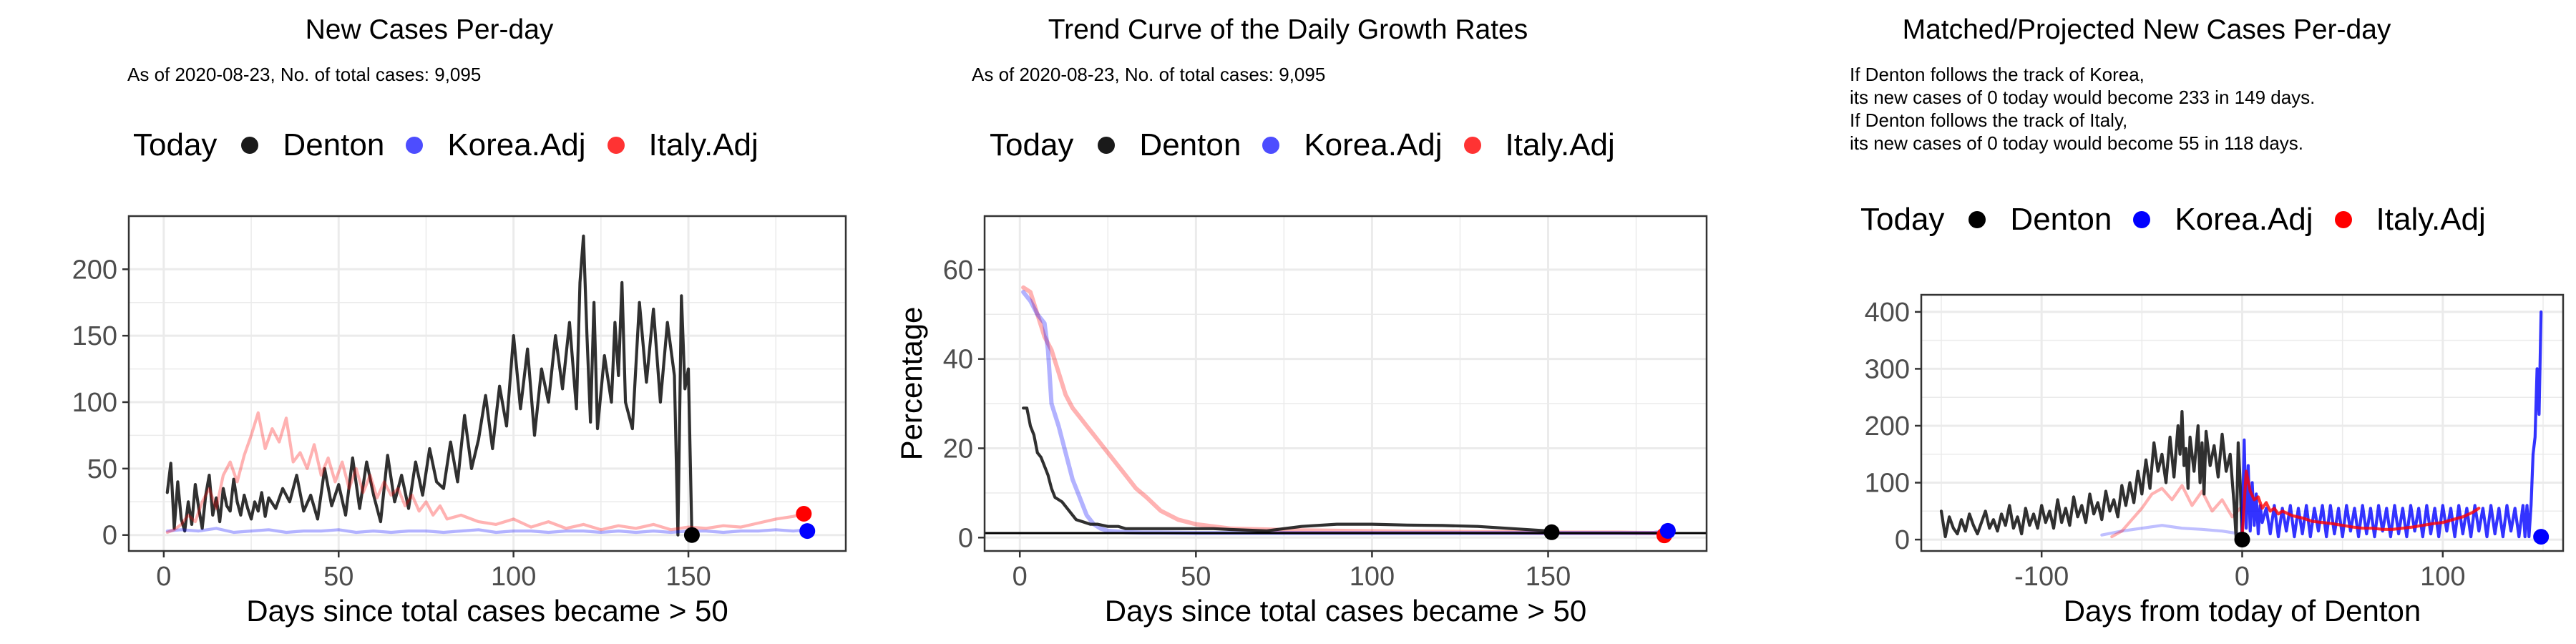 This screenshot has height=644, width=2576. What do you see at coordinates (2042, 577) in the screenshot?
I see `x-tick-label: -100` at bounding box center [2042, 577].